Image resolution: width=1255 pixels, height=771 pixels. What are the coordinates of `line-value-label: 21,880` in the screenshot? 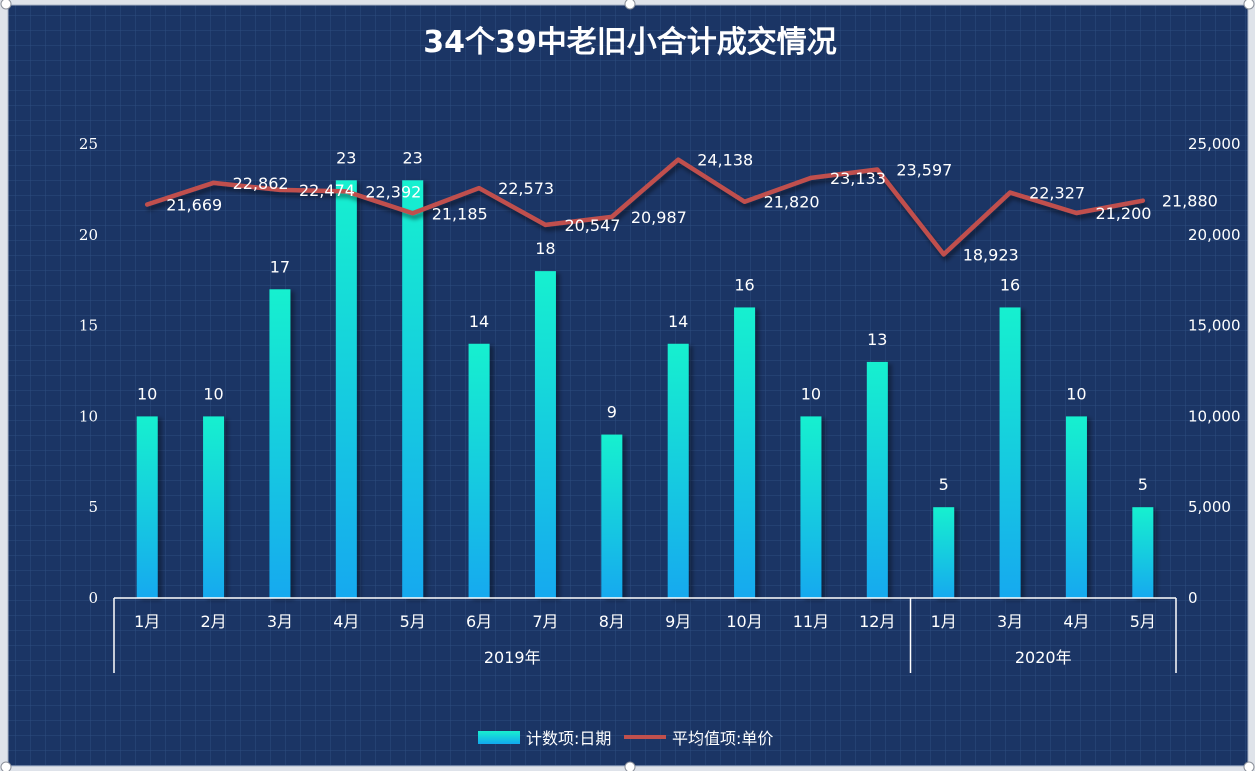 It's located at (1190, 201).